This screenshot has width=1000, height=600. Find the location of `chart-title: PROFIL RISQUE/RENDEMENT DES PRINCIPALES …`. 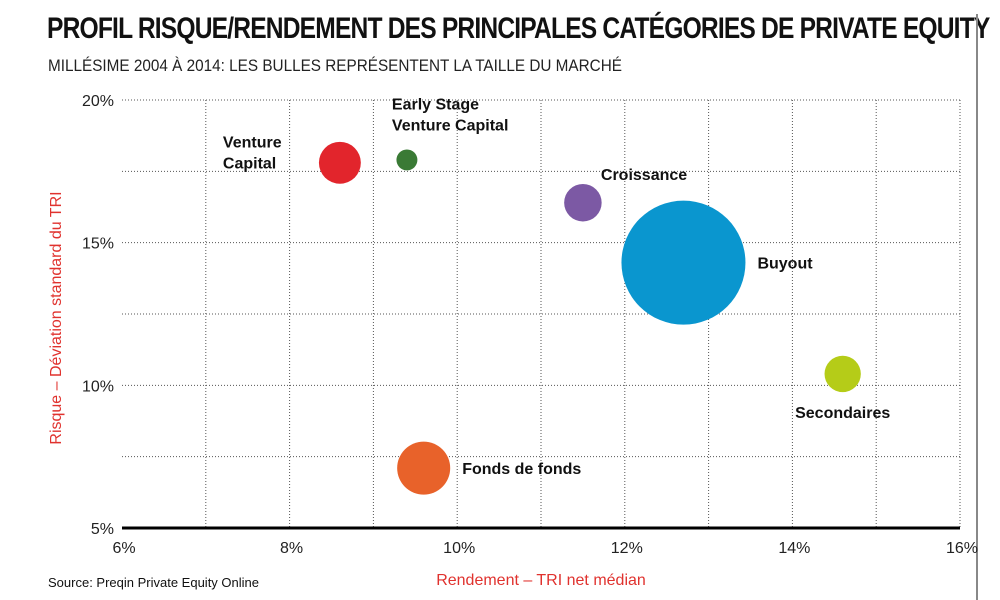

chart-title: PROFIL RISQUE/RENDEMENT DES PRINCIPALES … is located at coordinates (518, 28).